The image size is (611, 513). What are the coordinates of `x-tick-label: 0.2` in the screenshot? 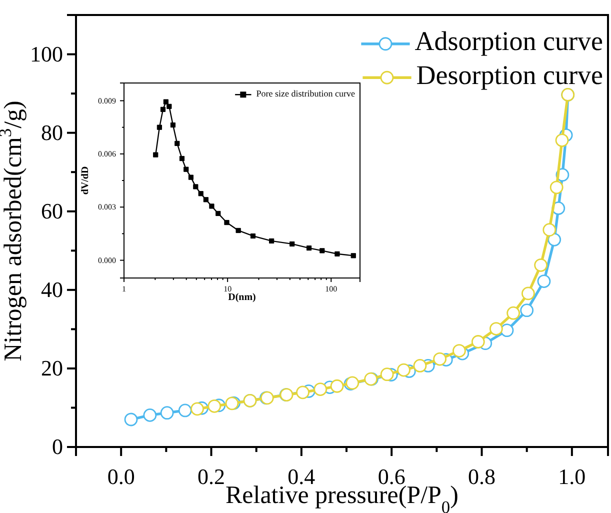 It's located at (212, 477).